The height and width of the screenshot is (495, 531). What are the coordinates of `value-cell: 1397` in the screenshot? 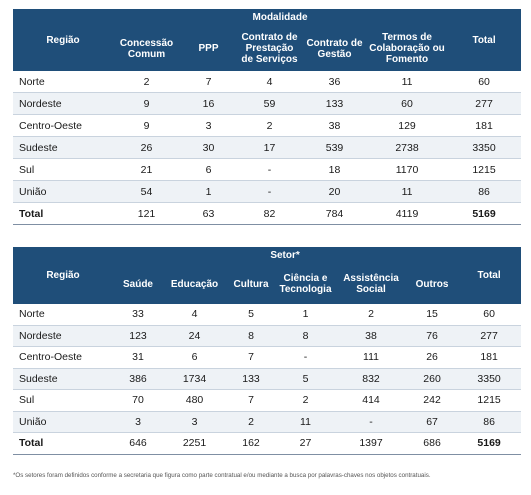 It's located at (371, 443).